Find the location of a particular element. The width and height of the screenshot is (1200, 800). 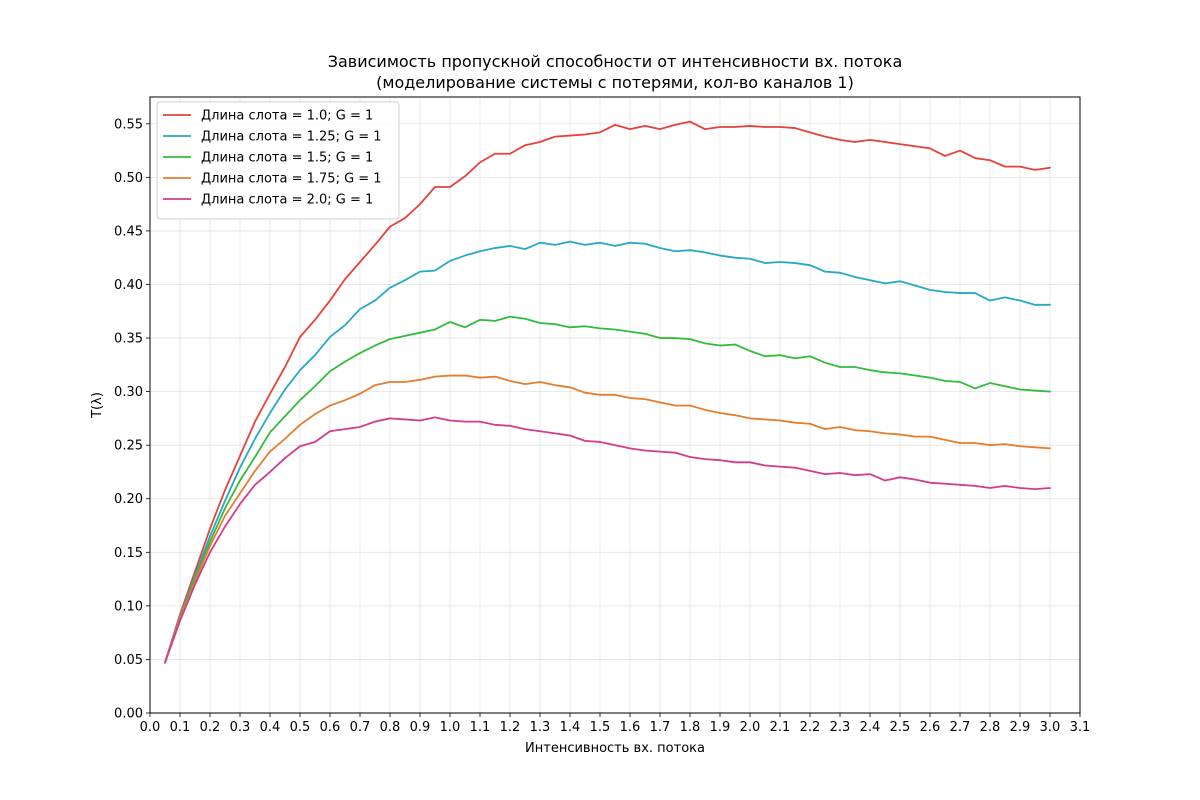

y-tick-label: 0.00 is located at coordinates (128, 714).